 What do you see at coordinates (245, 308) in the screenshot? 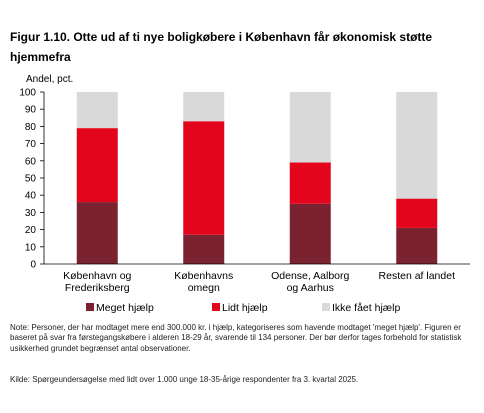
I see `legend-label: Lidt hjælp` at bounding box center [245, 308].